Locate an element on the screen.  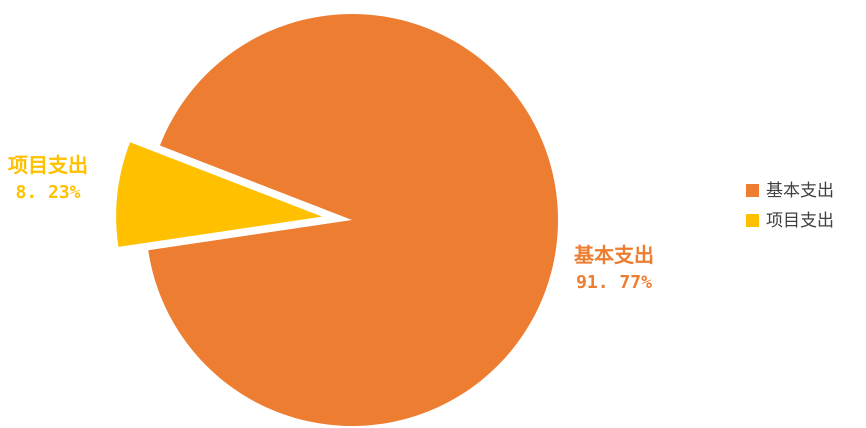
slice-label-name-1: 基本支出 is located at coordinates (614, 255).